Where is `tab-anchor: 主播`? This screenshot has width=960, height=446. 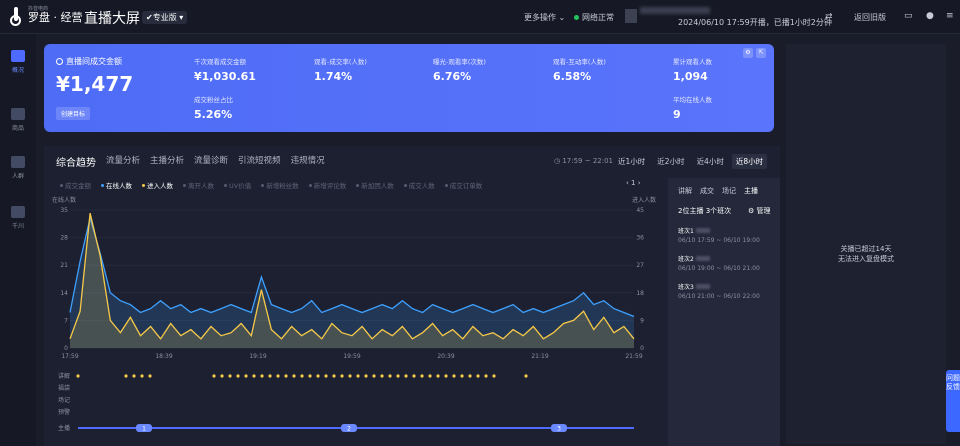
tab-anchor: 主播 is located at coordinates (751, 191).